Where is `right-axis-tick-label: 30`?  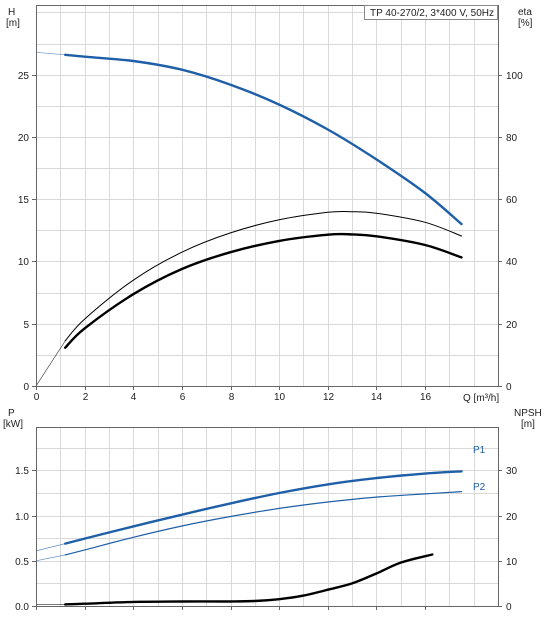
right-axis-tick-label: 30 is located at coordinates (512, 471).